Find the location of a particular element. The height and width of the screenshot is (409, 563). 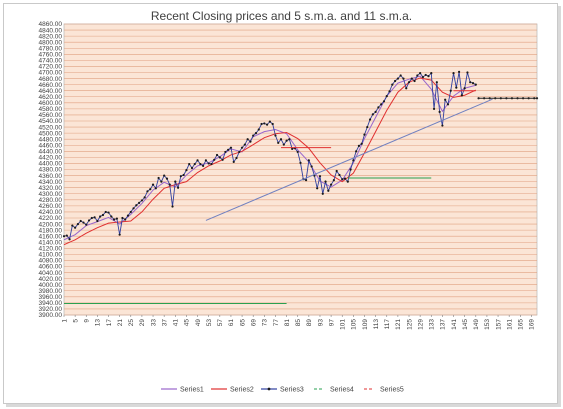

x-tick-label: 101 is located at coordinates (343, 324).